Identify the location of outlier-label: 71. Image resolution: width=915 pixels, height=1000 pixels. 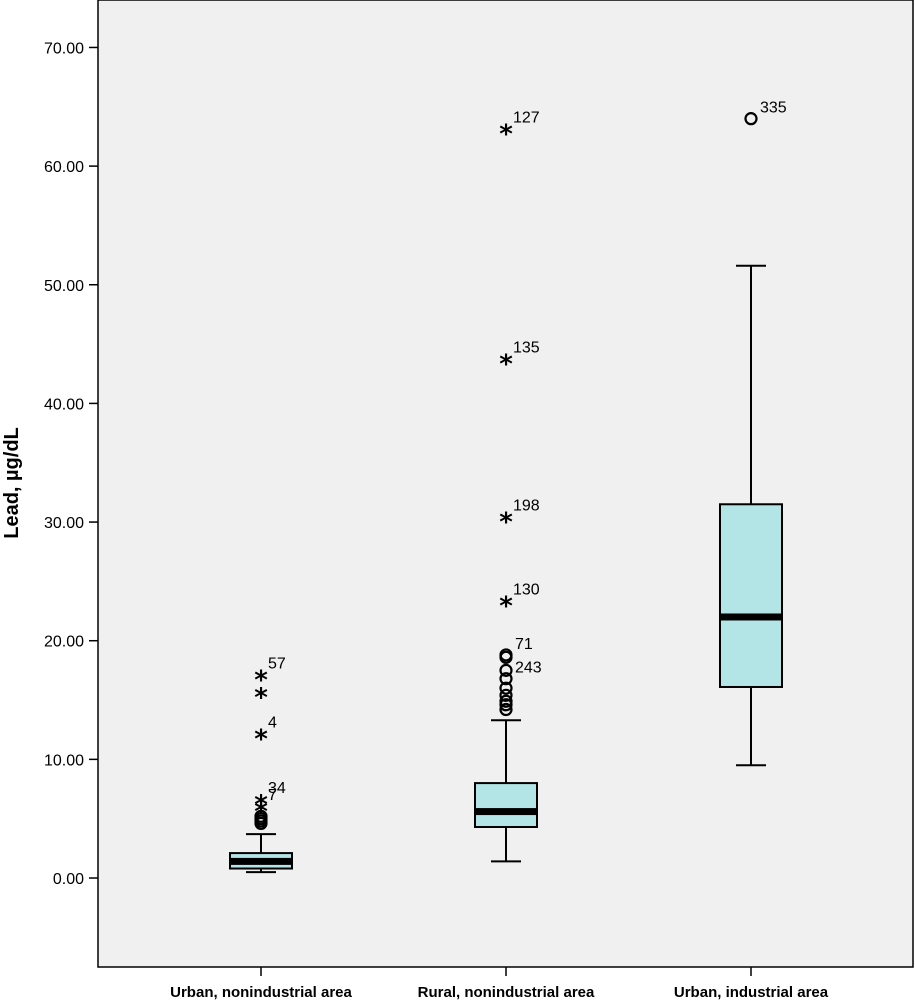
(524, 644).